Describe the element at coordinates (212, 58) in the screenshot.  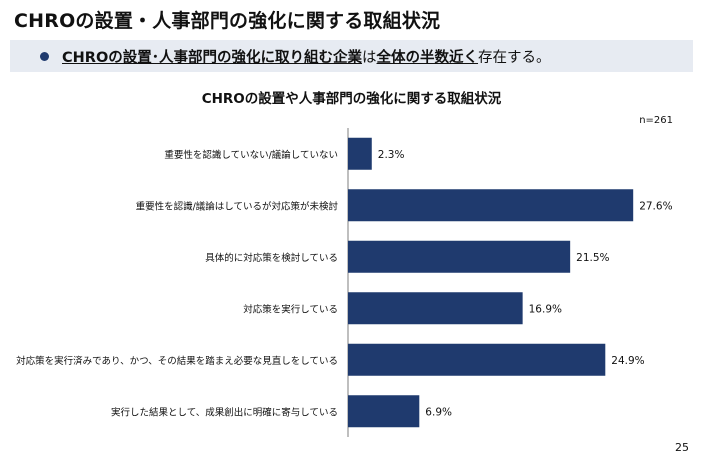
I see `summary-emphasis-1: CHROの設置･人事部門の強化に取り組む企業` at that location.